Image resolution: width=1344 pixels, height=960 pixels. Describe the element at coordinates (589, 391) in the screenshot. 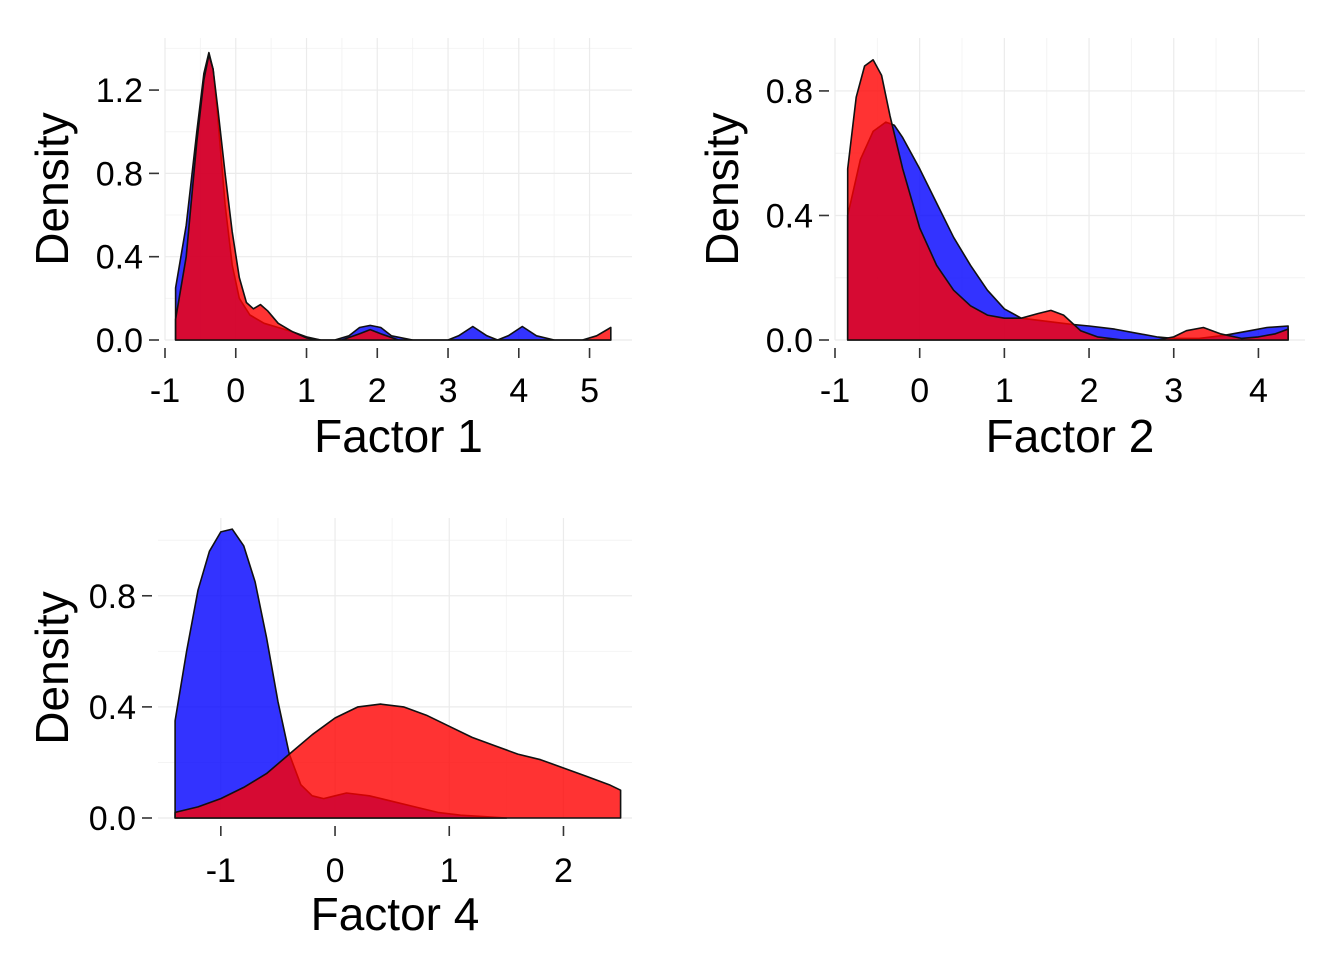

I see `x-tick-label: 5` at that location.